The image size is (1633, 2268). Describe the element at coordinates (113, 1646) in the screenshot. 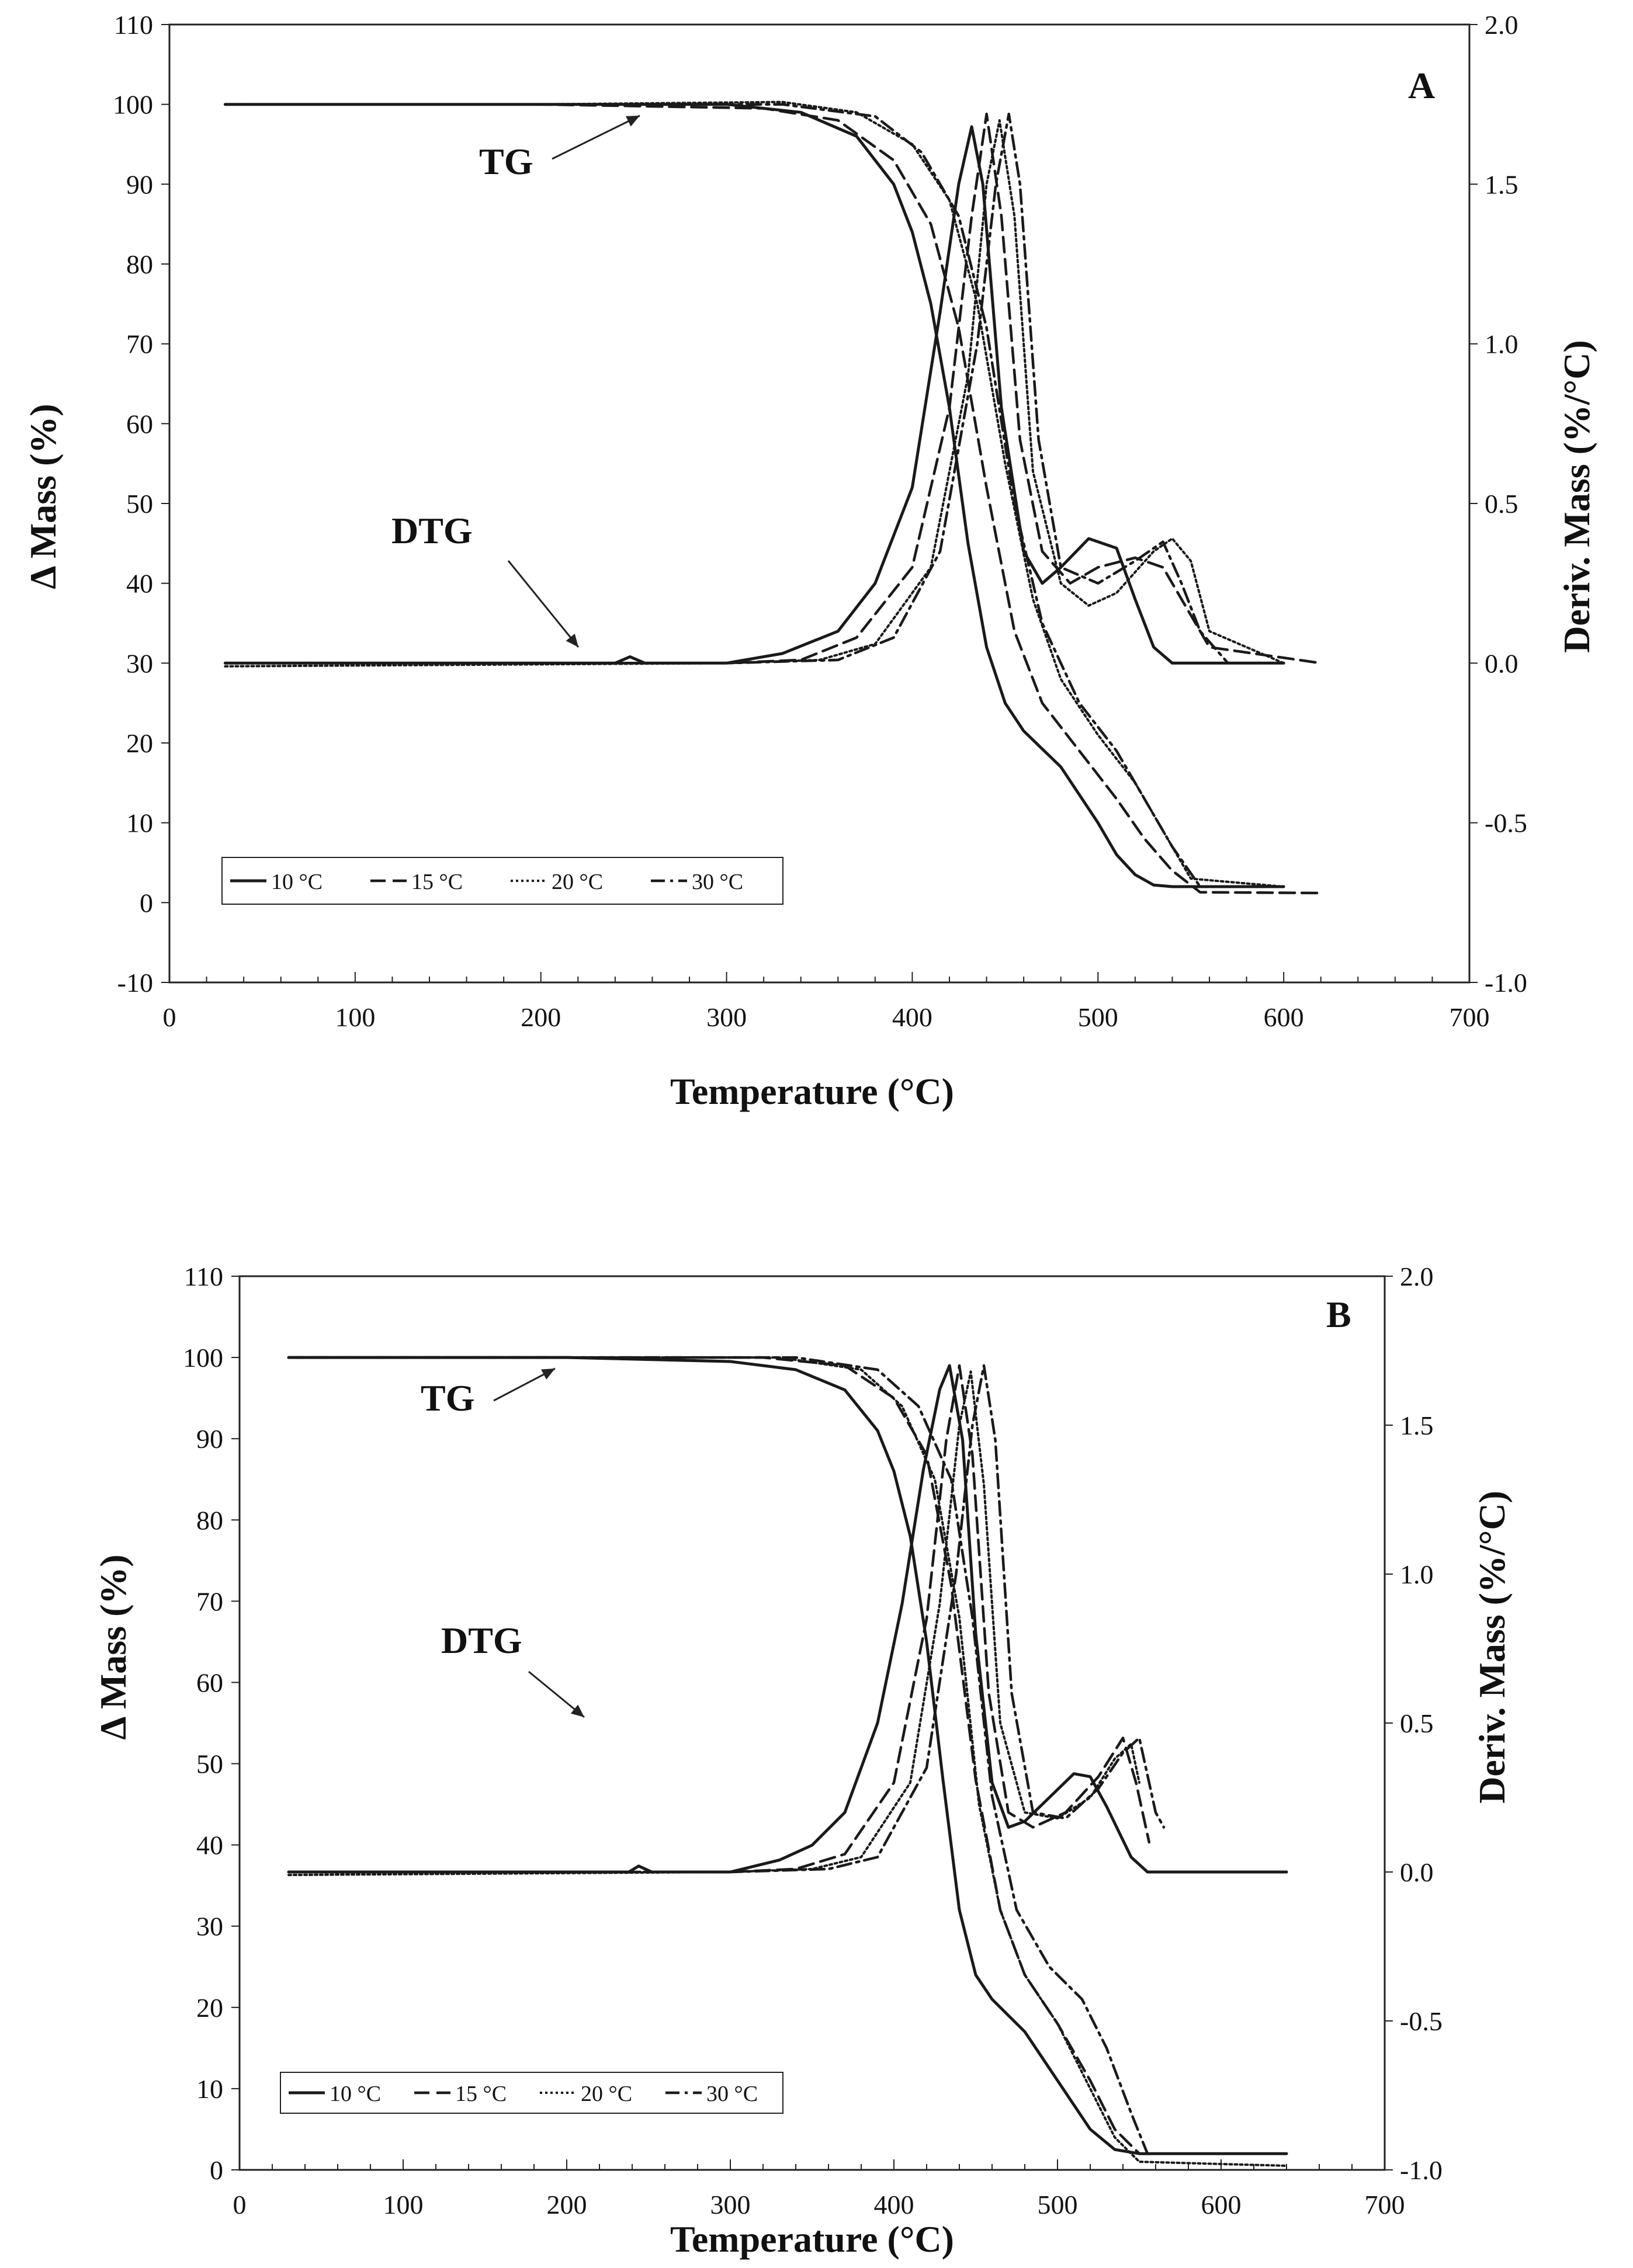

I see `y-axis-title-left-b: Δ Mass (%)` at that location.